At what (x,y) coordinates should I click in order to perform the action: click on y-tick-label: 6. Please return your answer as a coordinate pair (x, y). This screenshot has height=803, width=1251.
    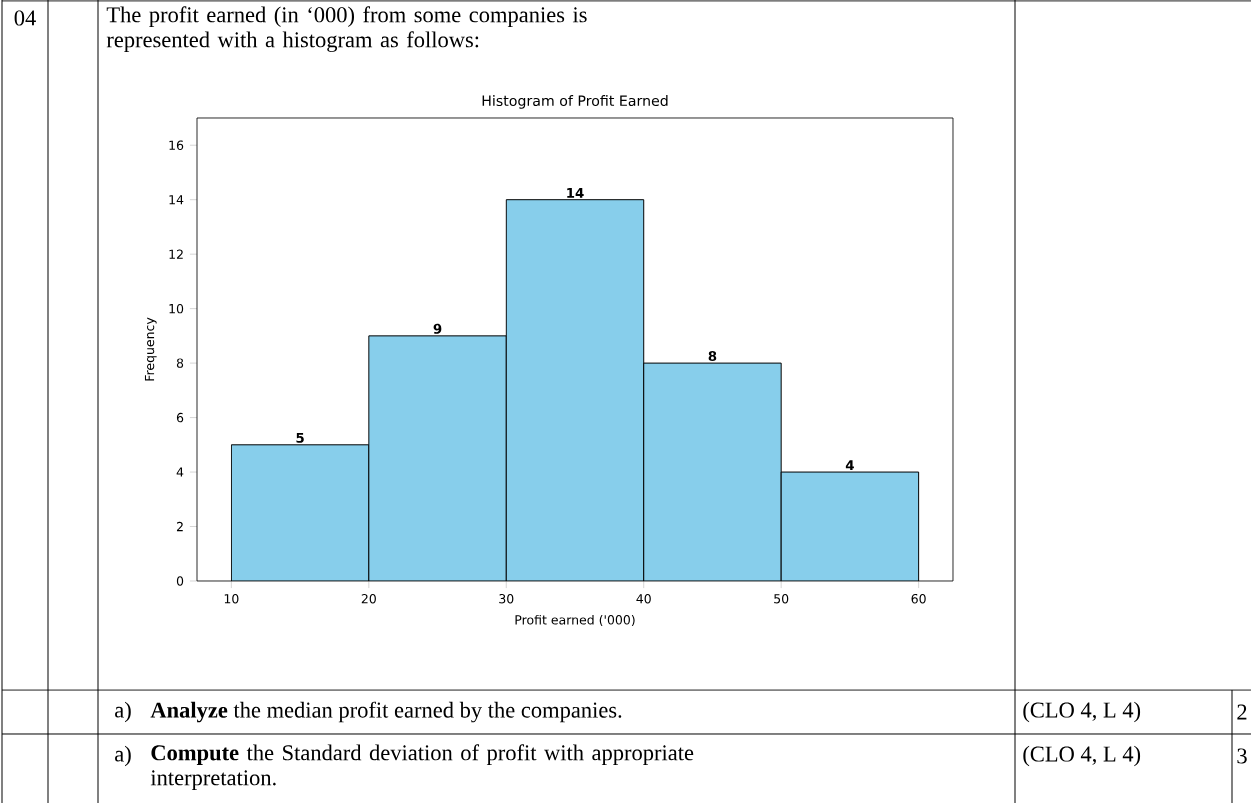
    Looking at the image, I should click on (180, 417).